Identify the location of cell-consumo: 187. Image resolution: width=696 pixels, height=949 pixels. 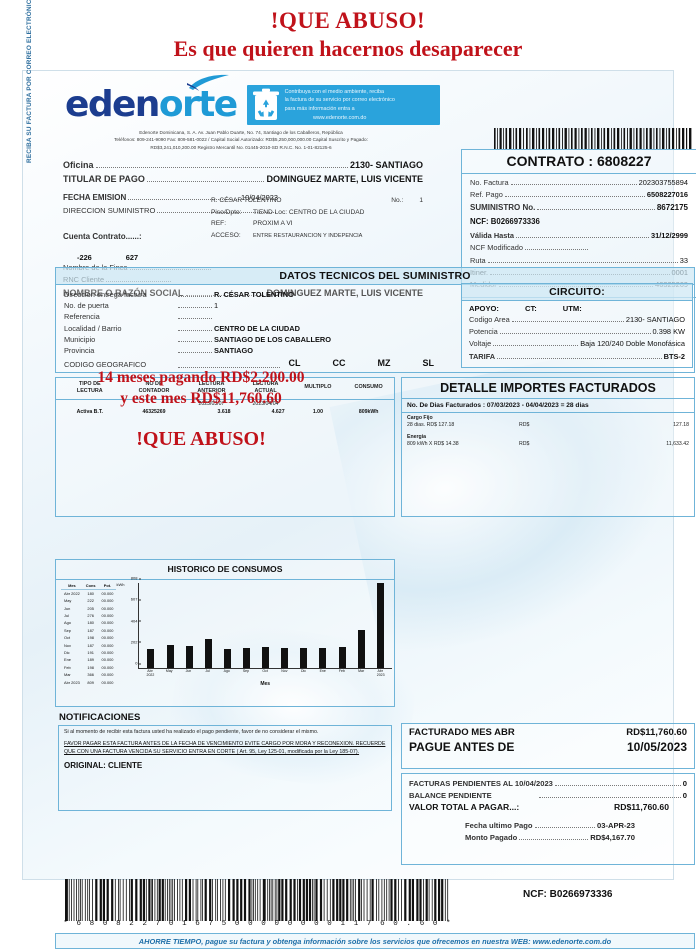
(90, 645).